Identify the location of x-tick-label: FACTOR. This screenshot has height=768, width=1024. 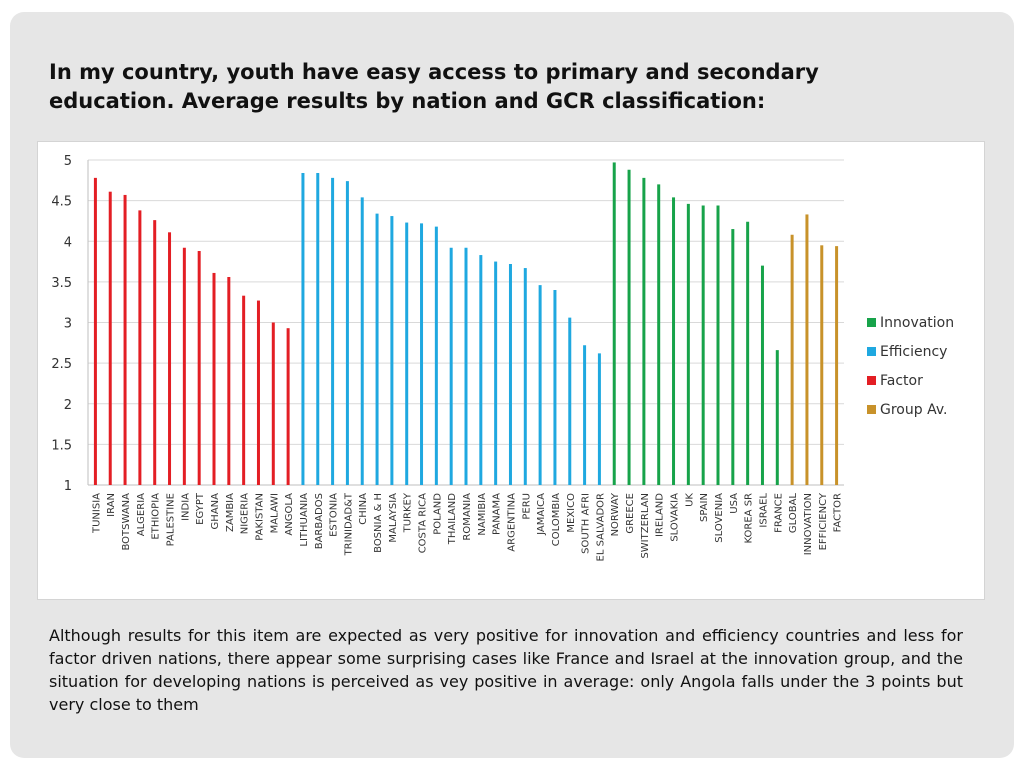
(838, 512).